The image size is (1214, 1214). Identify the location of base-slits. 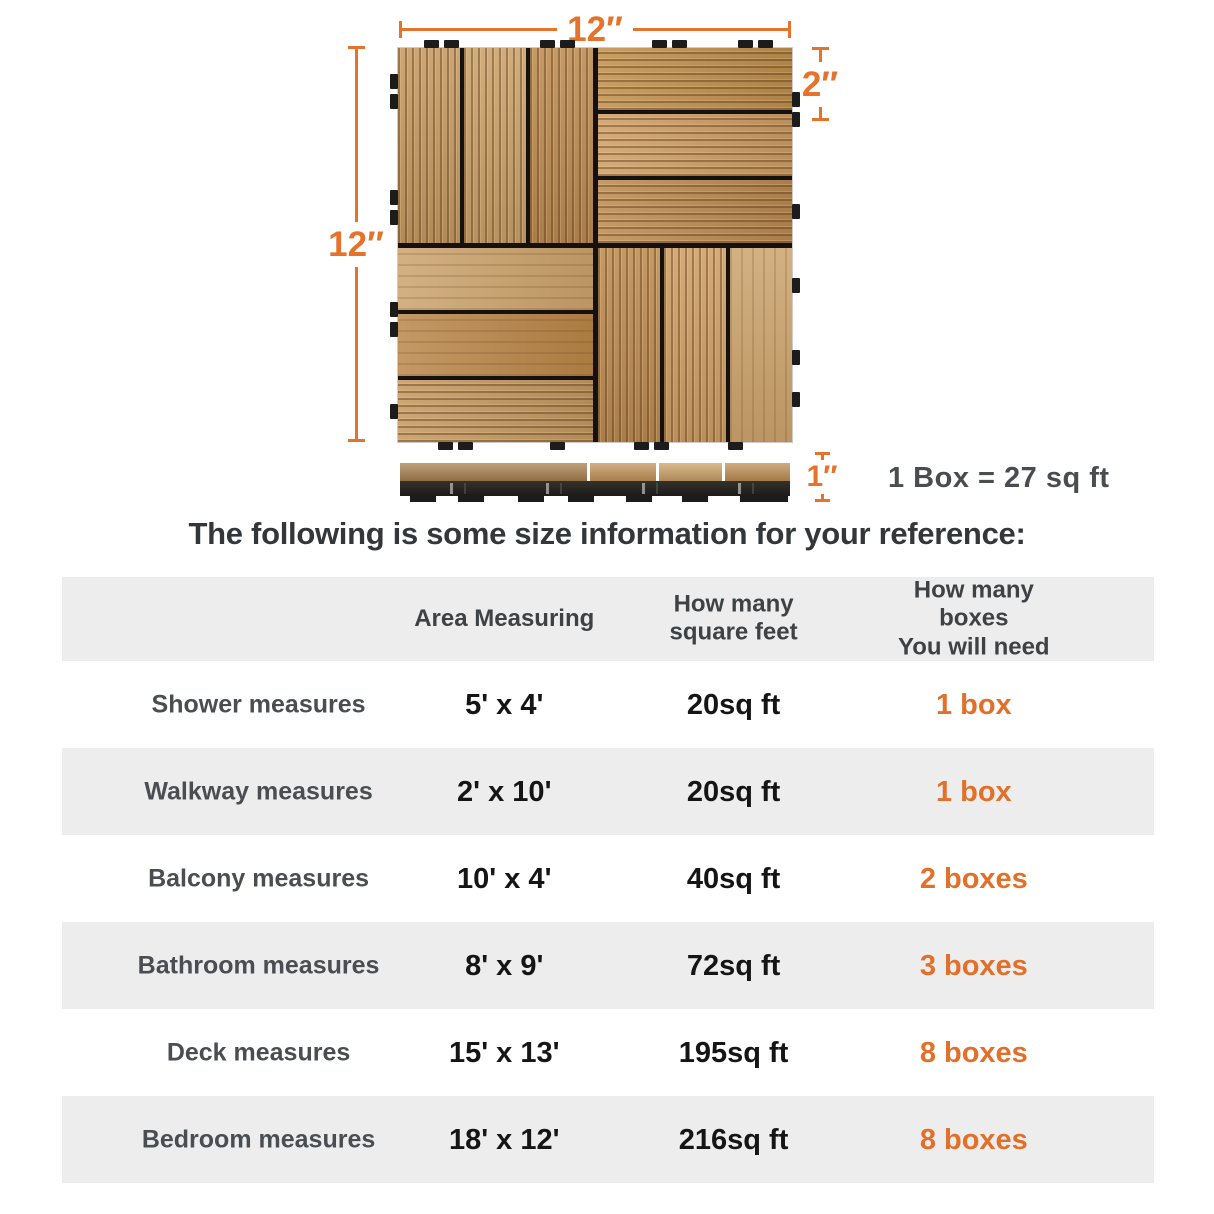
(595, 488).